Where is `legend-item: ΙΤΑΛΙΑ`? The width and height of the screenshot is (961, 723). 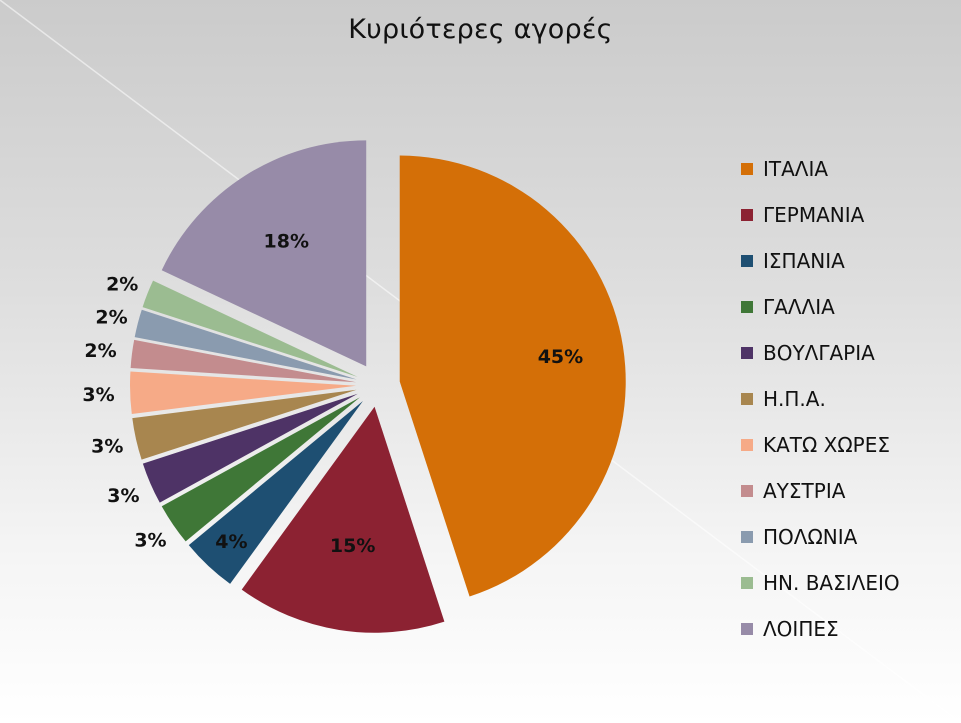 legend-item: ΙΤΑΛΙΑ is located at coordinates (820, 169).